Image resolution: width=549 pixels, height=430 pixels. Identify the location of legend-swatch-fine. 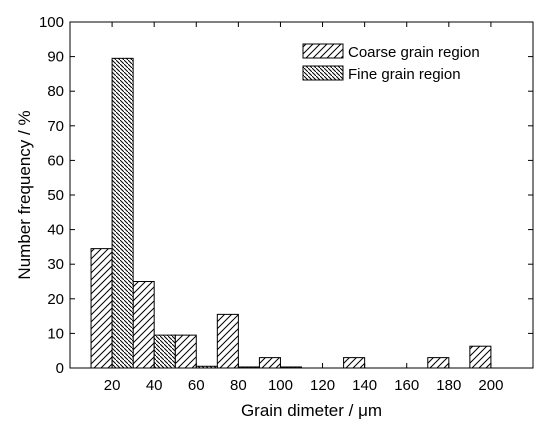
(323, 73).